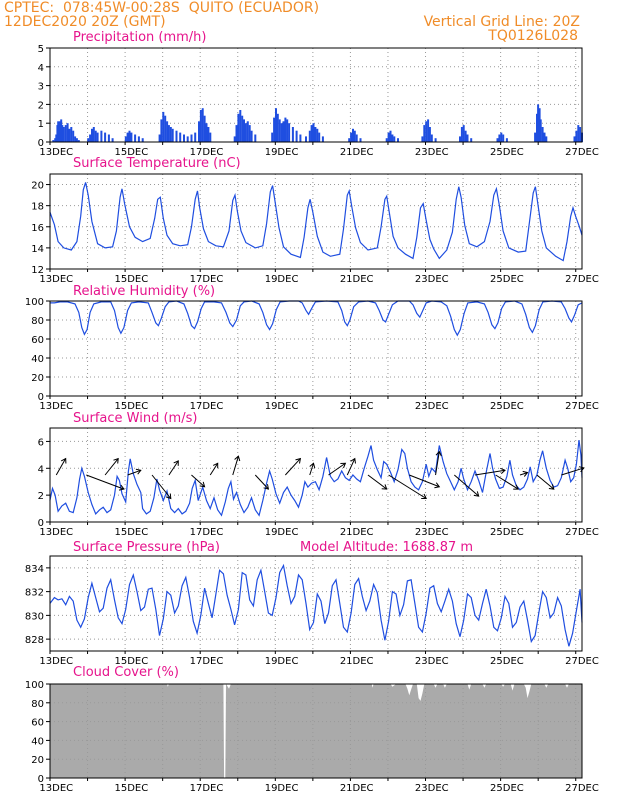  Describe the element at coordinates (316, 478) in the screenshot. I see `wind-speed-line` at that location.